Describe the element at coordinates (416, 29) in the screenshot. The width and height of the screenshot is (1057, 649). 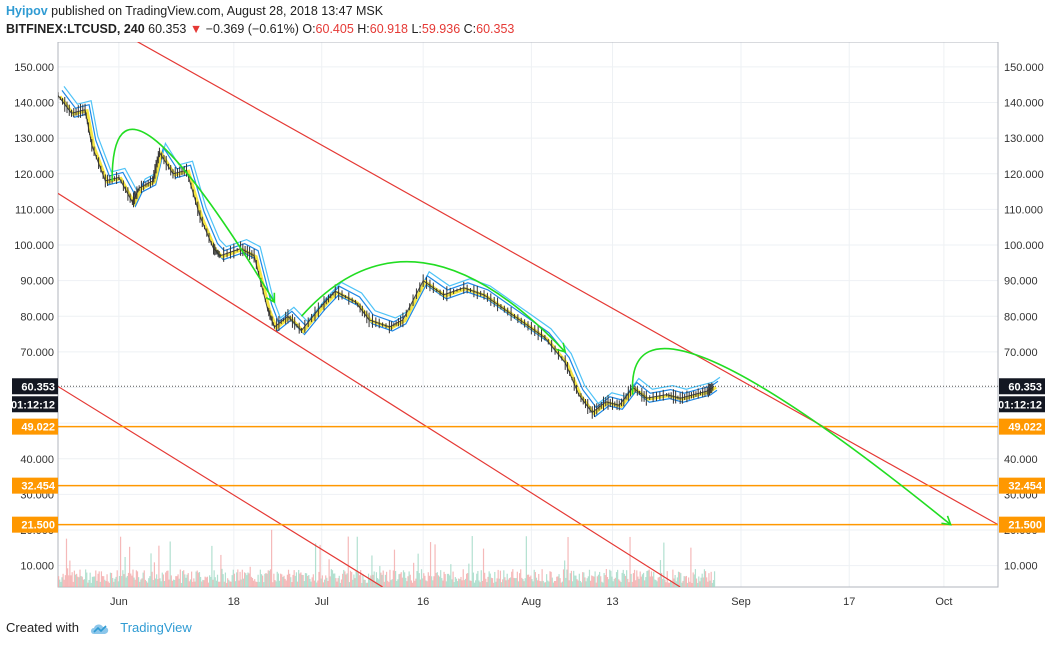
I see `low-label: L:` at that location.